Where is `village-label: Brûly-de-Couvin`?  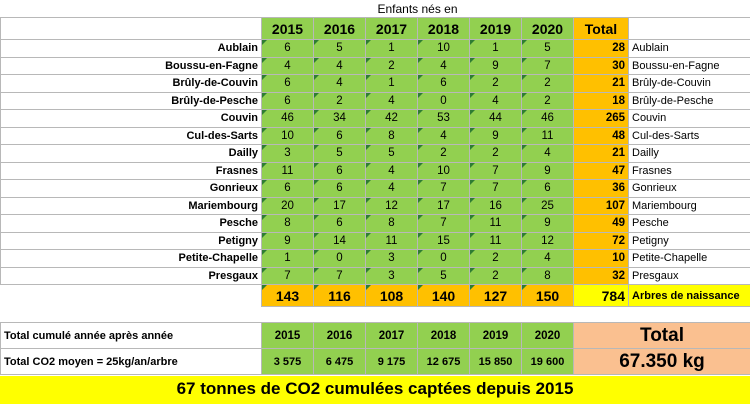
village-label: Brûly-de-Couvin is located at coordinates (131, 83).